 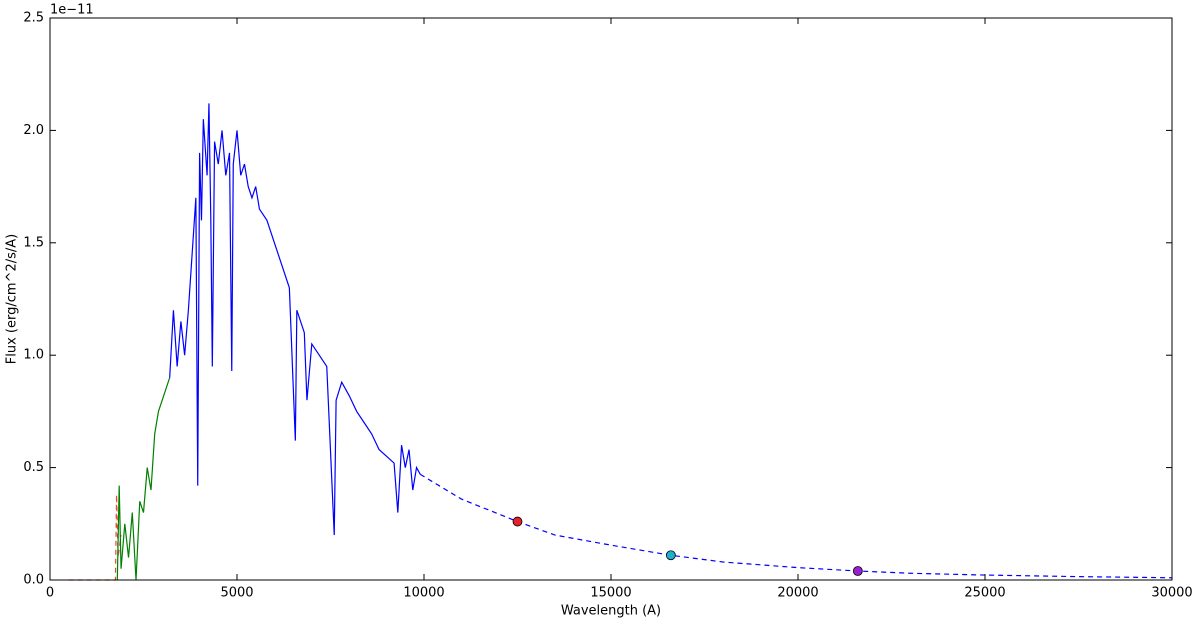 What do you see at coordinates (33, 242) in the screenshot?
I see `y-tick-label: 1.5` at bounding box center [33, 242].